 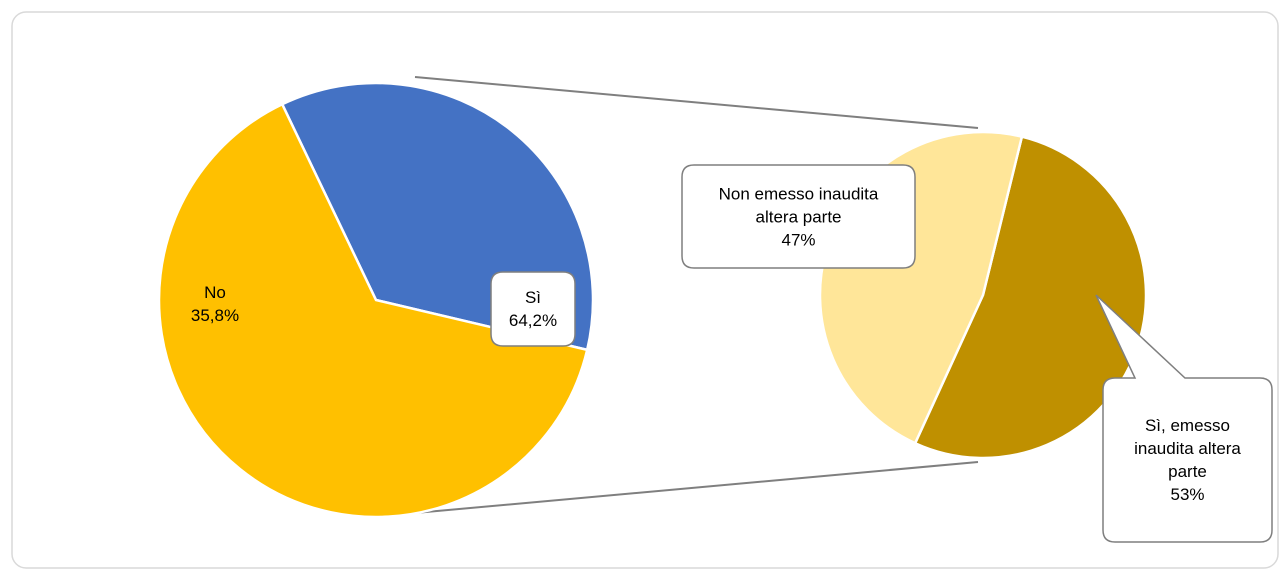 What do you see at coordinates (215, 304) in the screenshot?
I see `data-label: No 35,8%` at bounding box center [215, 304].